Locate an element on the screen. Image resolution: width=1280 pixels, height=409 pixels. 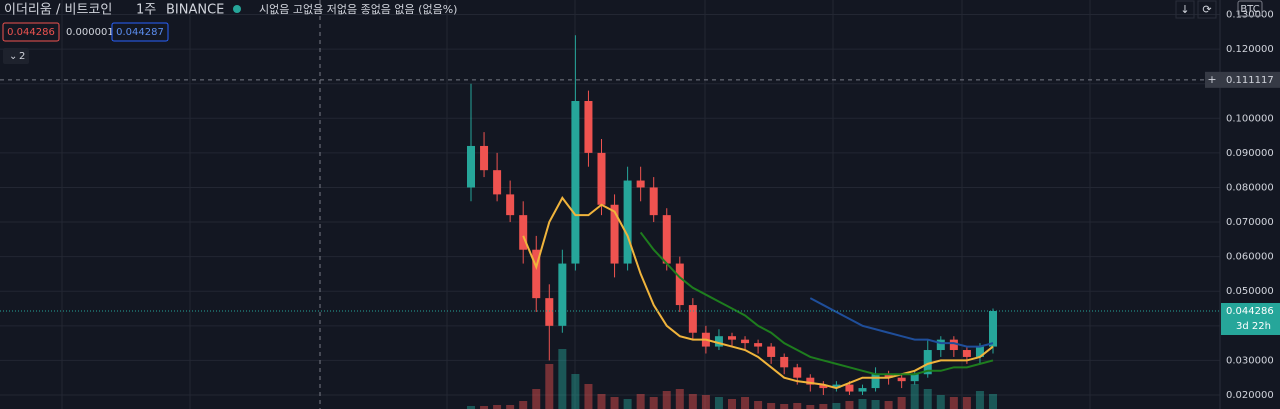
legend: 0.044286 0.000001 0.044287 ⌄ 2 is located at coordinates (85, 43).